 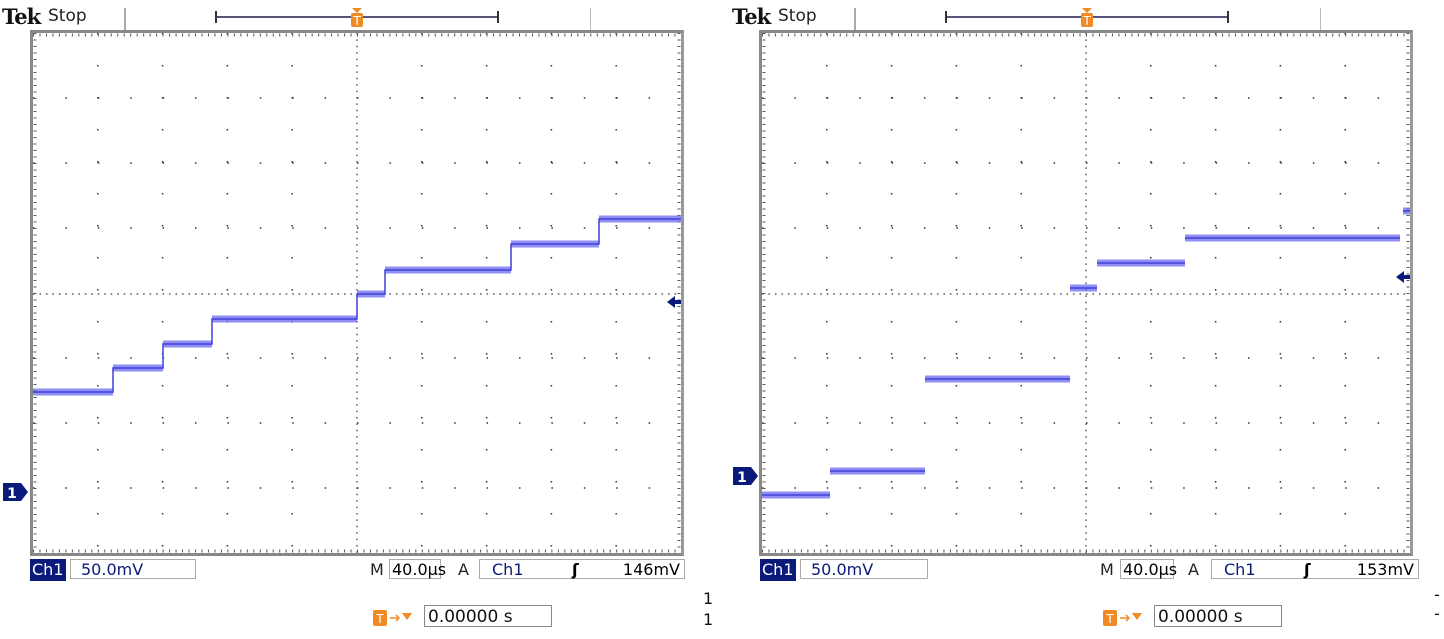 What do you see at coordinates (651, 569) in the screenshot?
I see `trigger-level: 146mV` at bounding box center [651, 569].